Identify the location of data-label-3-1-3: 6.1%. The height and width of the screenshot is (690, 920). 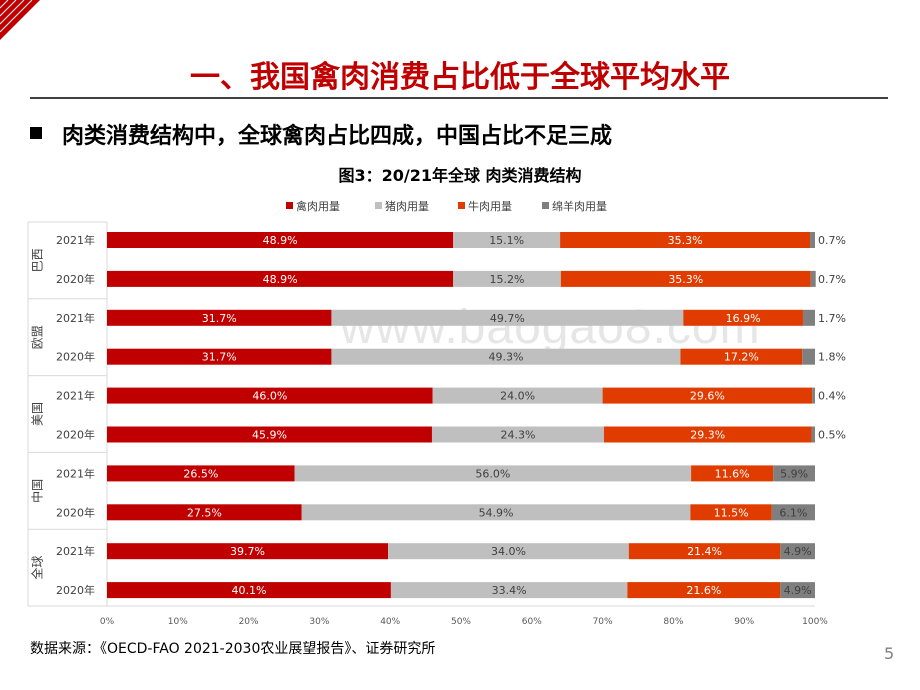
(793, 512).